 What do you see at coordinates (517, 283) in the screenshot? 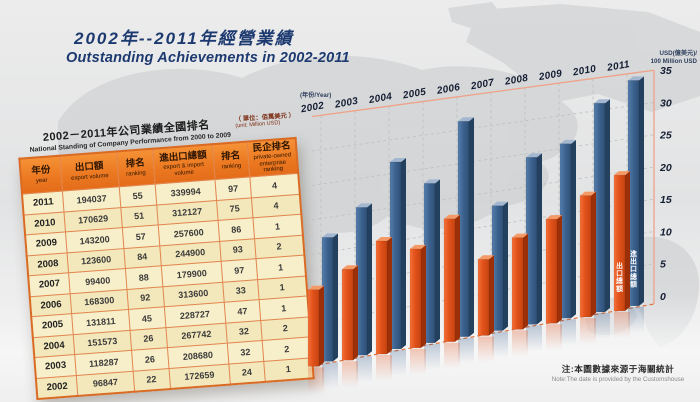
I see `bar-export-2008` at bounding box center [517, 283].